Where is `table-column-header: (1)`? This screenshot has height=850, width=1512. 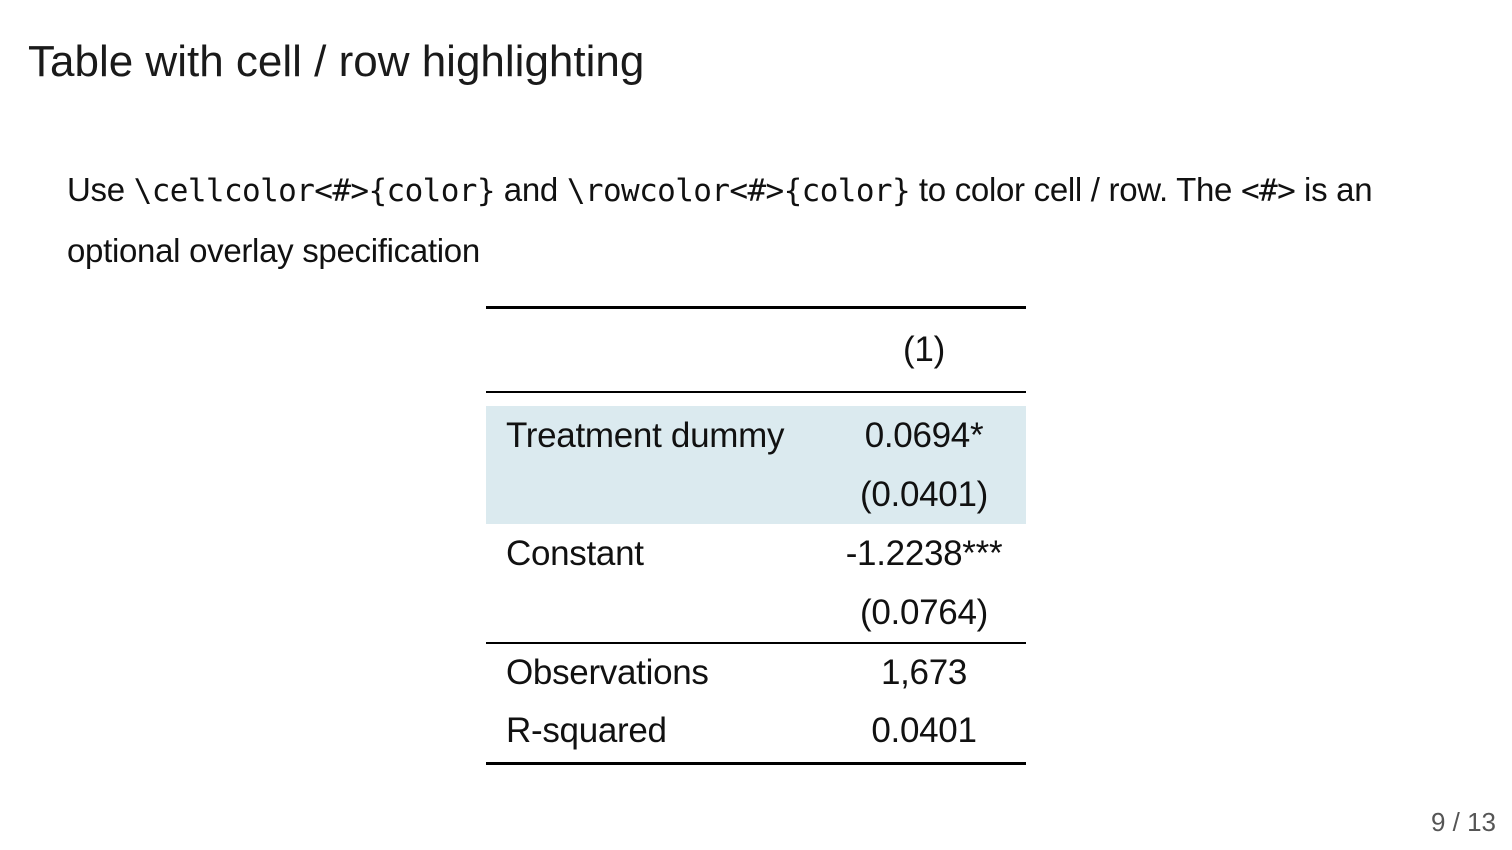 table-column-header: (1) is located at coordinates (924, 349).